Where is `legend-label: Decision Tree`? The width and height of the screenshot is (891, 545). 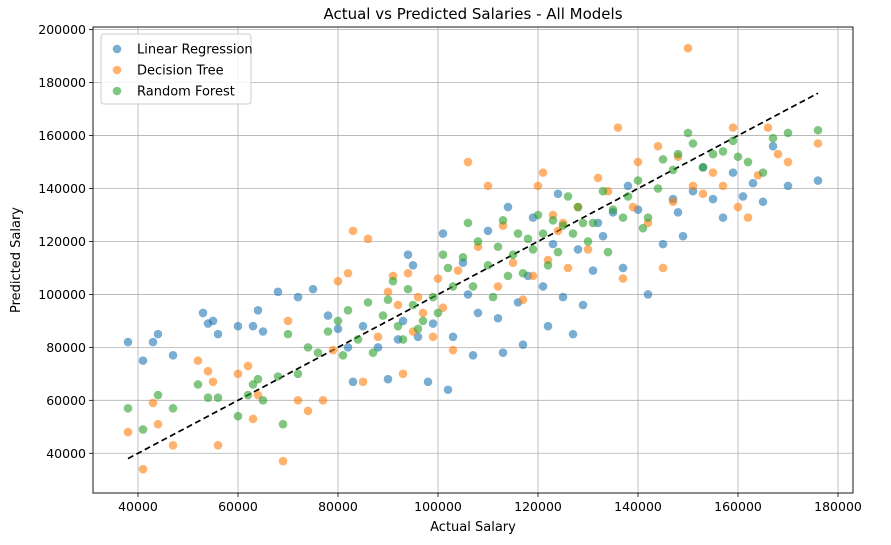 legend-label: Decision Tree is located at coordinates (180, 71).